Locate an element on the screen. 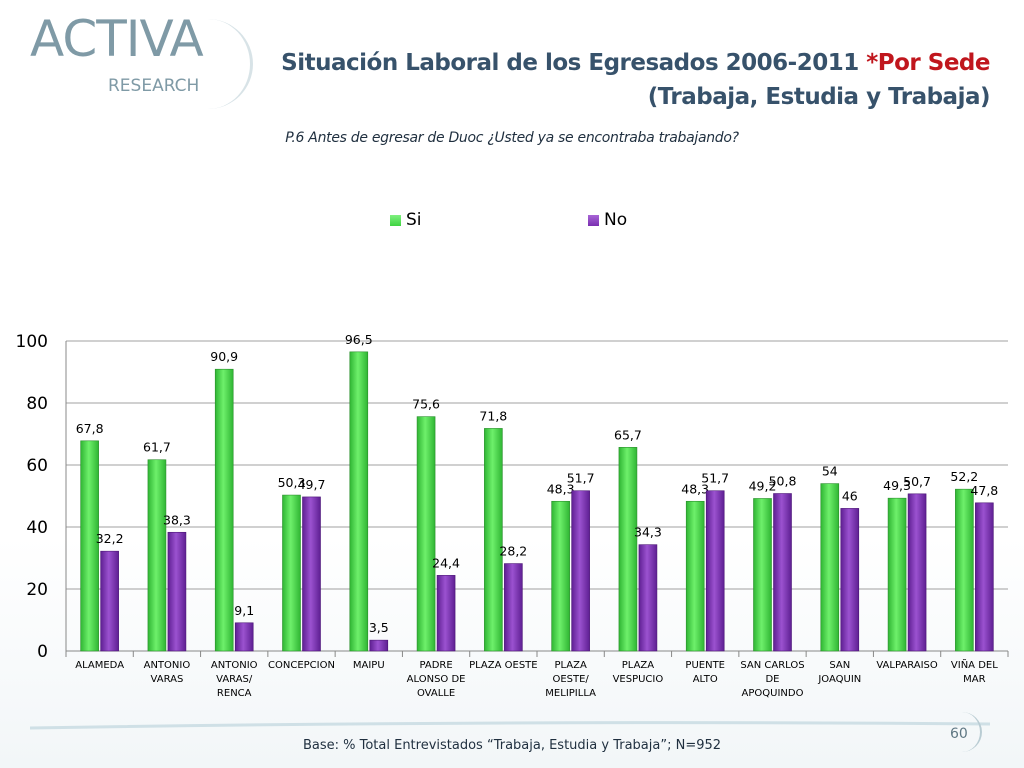  y-tick-label: 0 is located at coordinates (42, 652).